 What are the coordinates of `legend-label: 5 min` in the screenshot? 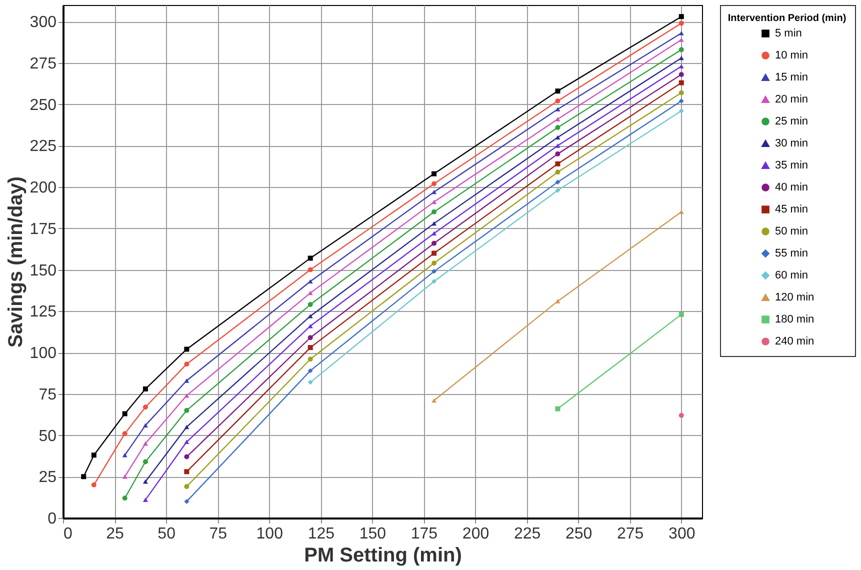 It's located at (788, 34).